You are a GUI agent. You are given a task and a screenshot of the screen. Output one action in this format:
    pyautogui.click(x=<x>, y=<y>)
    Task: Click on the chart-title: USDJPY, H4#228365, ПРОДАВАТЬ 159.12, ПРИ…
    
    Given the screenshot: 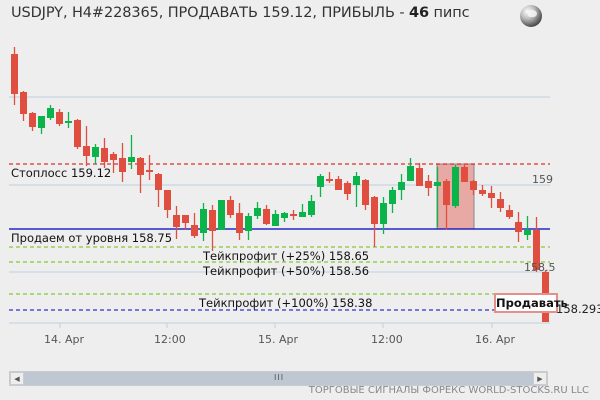 What is the action you would take?
    pyautogui.click(x=240, y=13)
    